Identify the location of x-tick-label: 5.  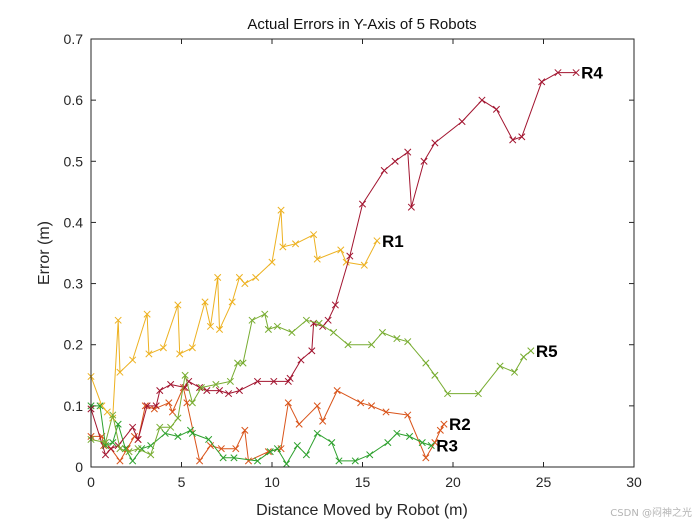
(182, 482).